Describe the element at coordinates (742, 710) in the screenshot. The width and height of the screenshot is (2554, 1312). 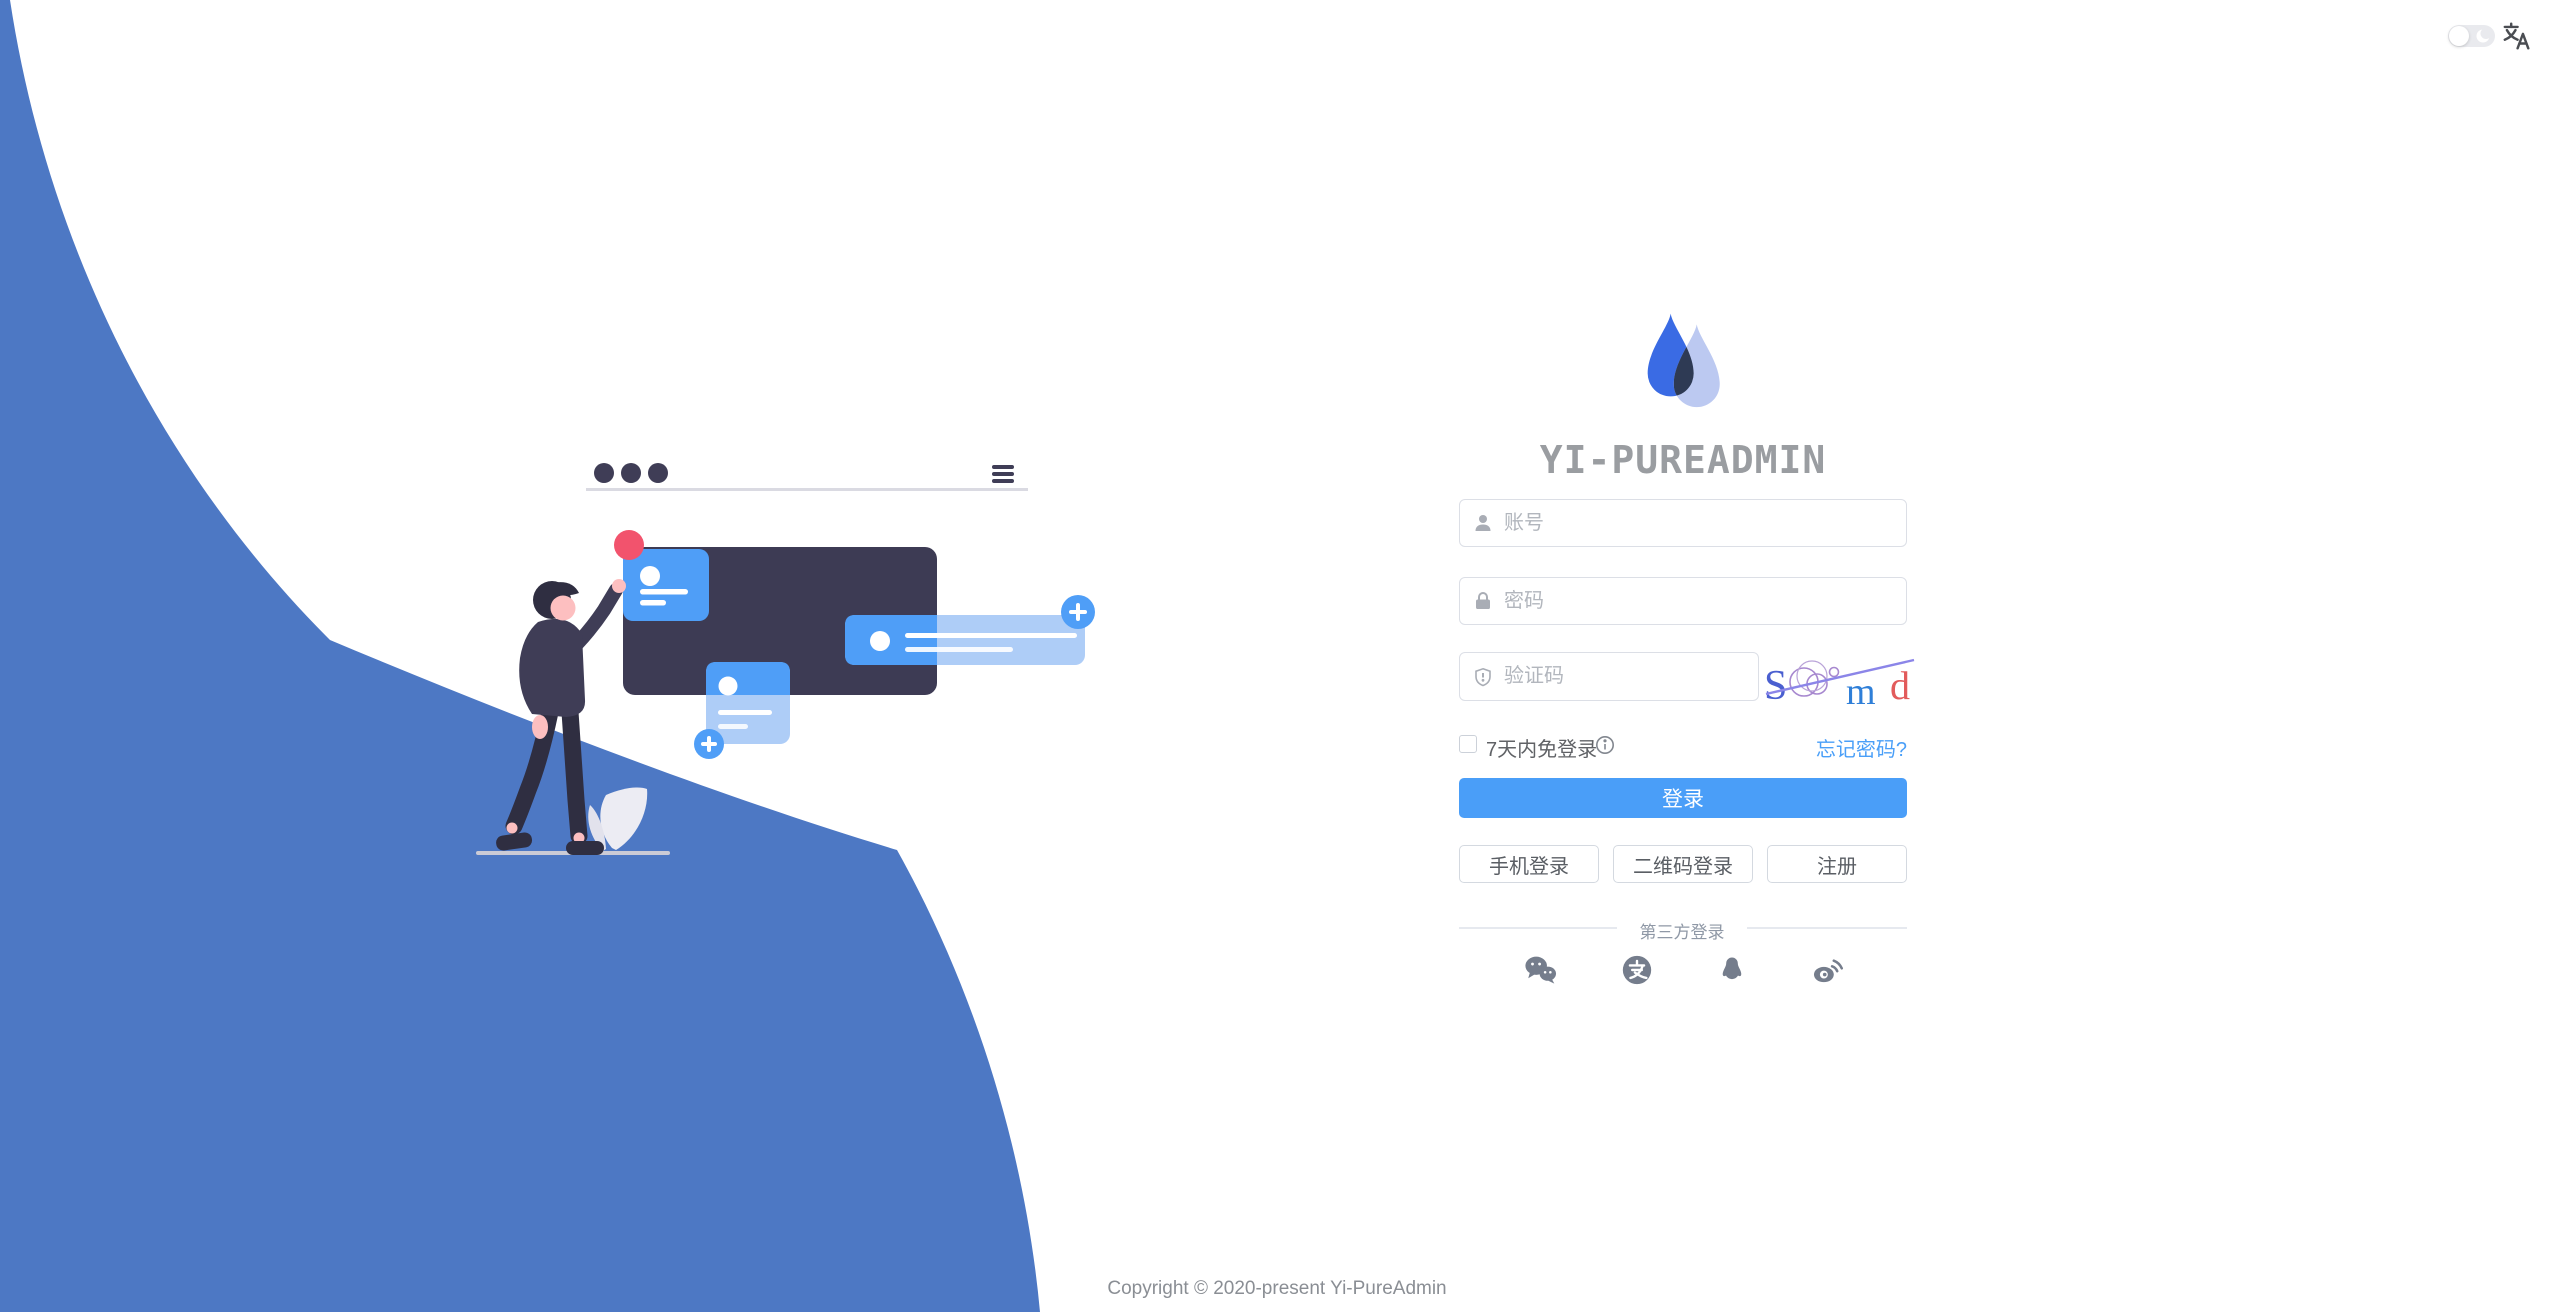
I see `mock-card-bottom` at that location.